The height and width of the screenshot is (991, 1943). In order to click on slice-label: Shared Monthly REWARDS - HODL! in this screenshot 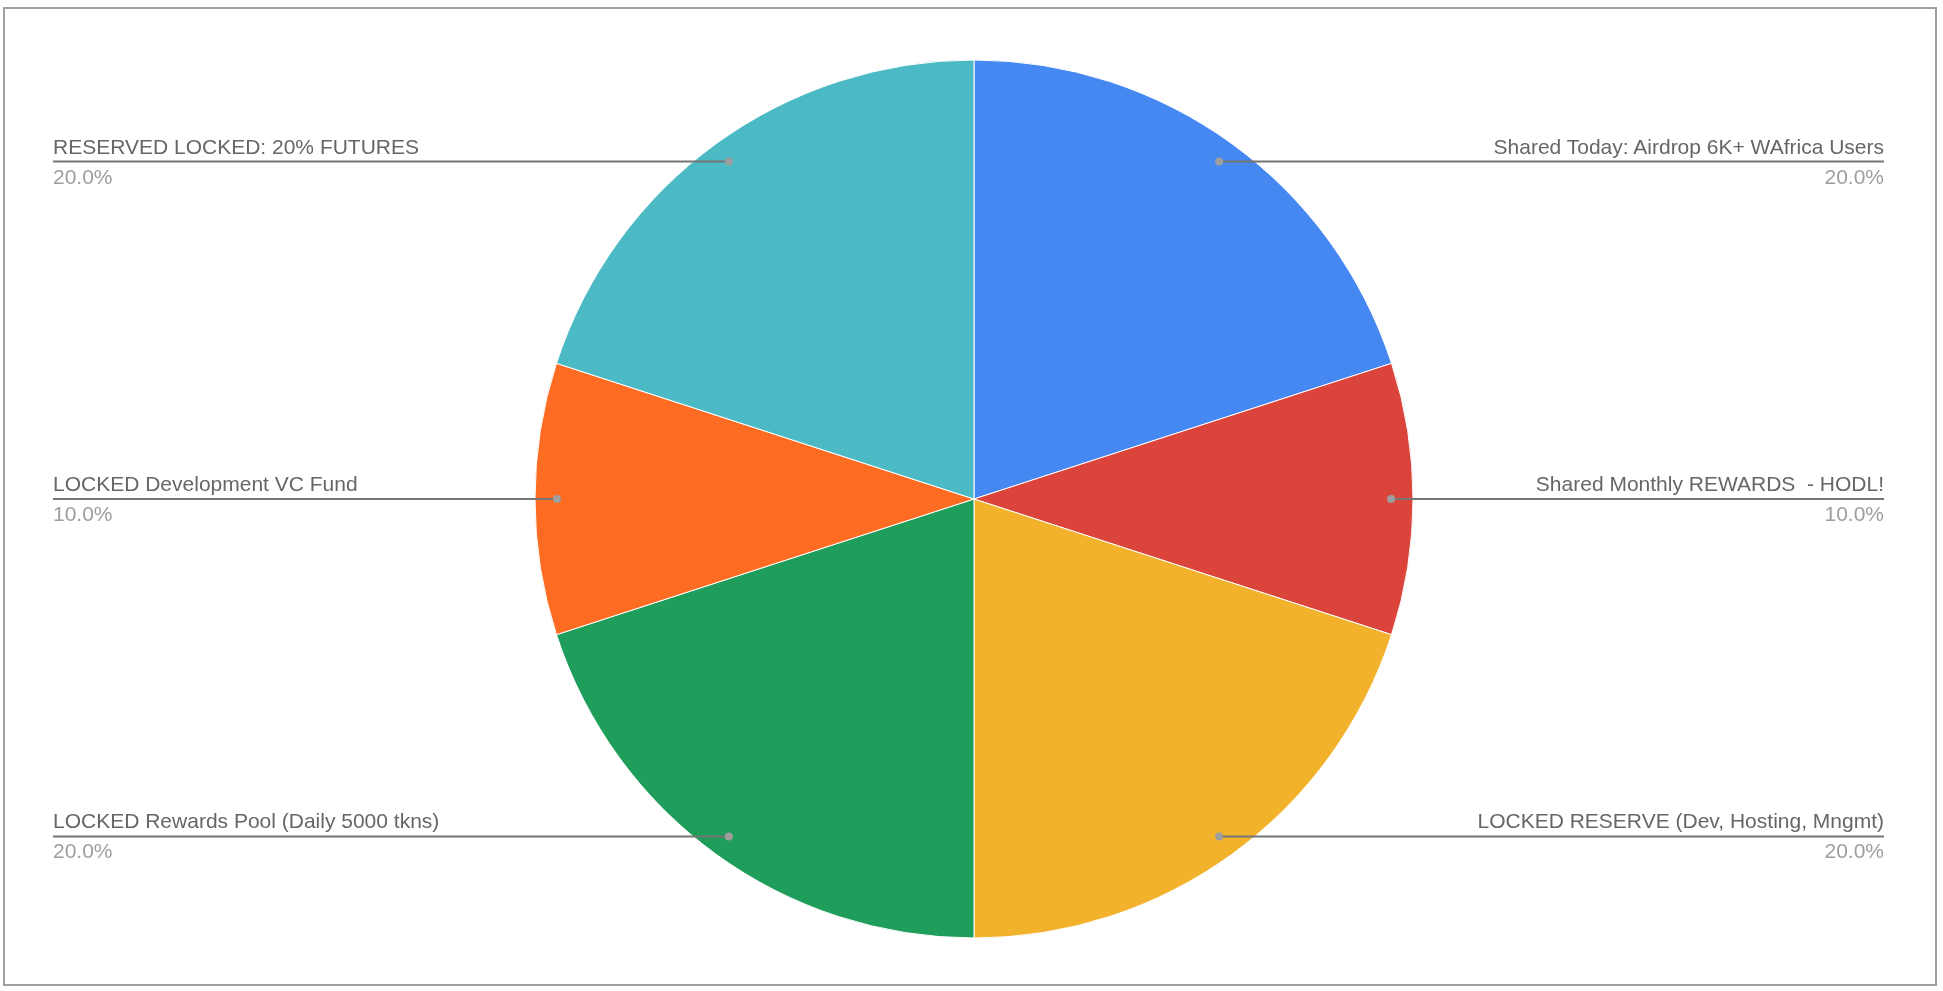, I will do `click(1709, 483)`.